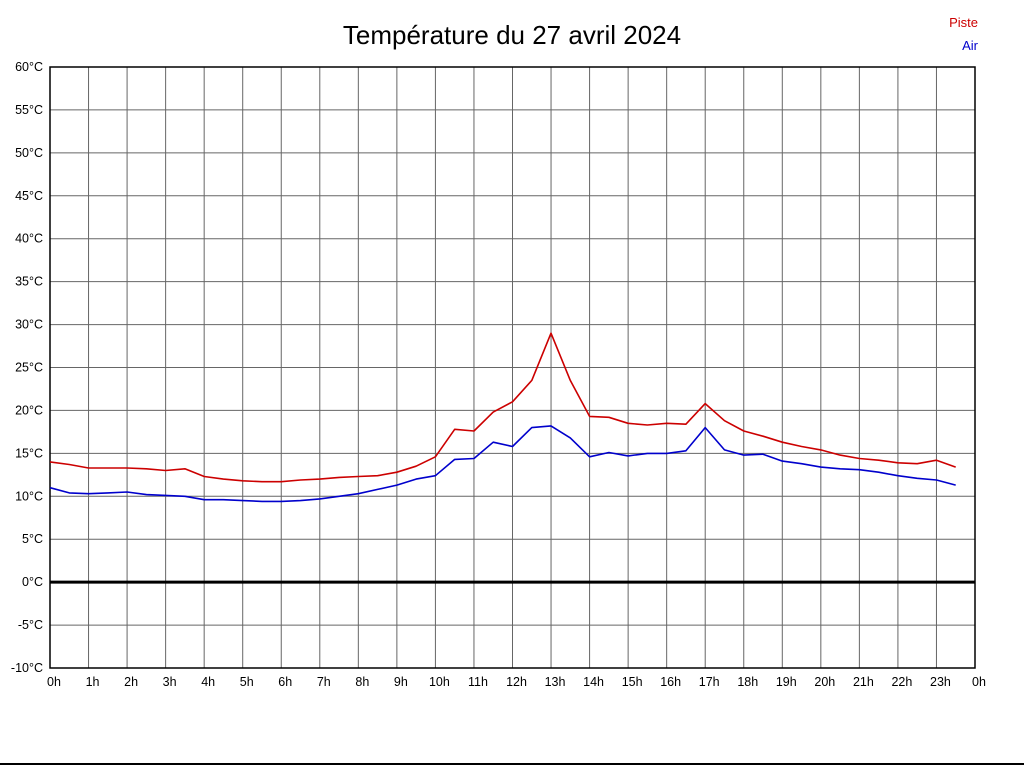  I want to click on x-tick-label: 9h, so click(401, 682).